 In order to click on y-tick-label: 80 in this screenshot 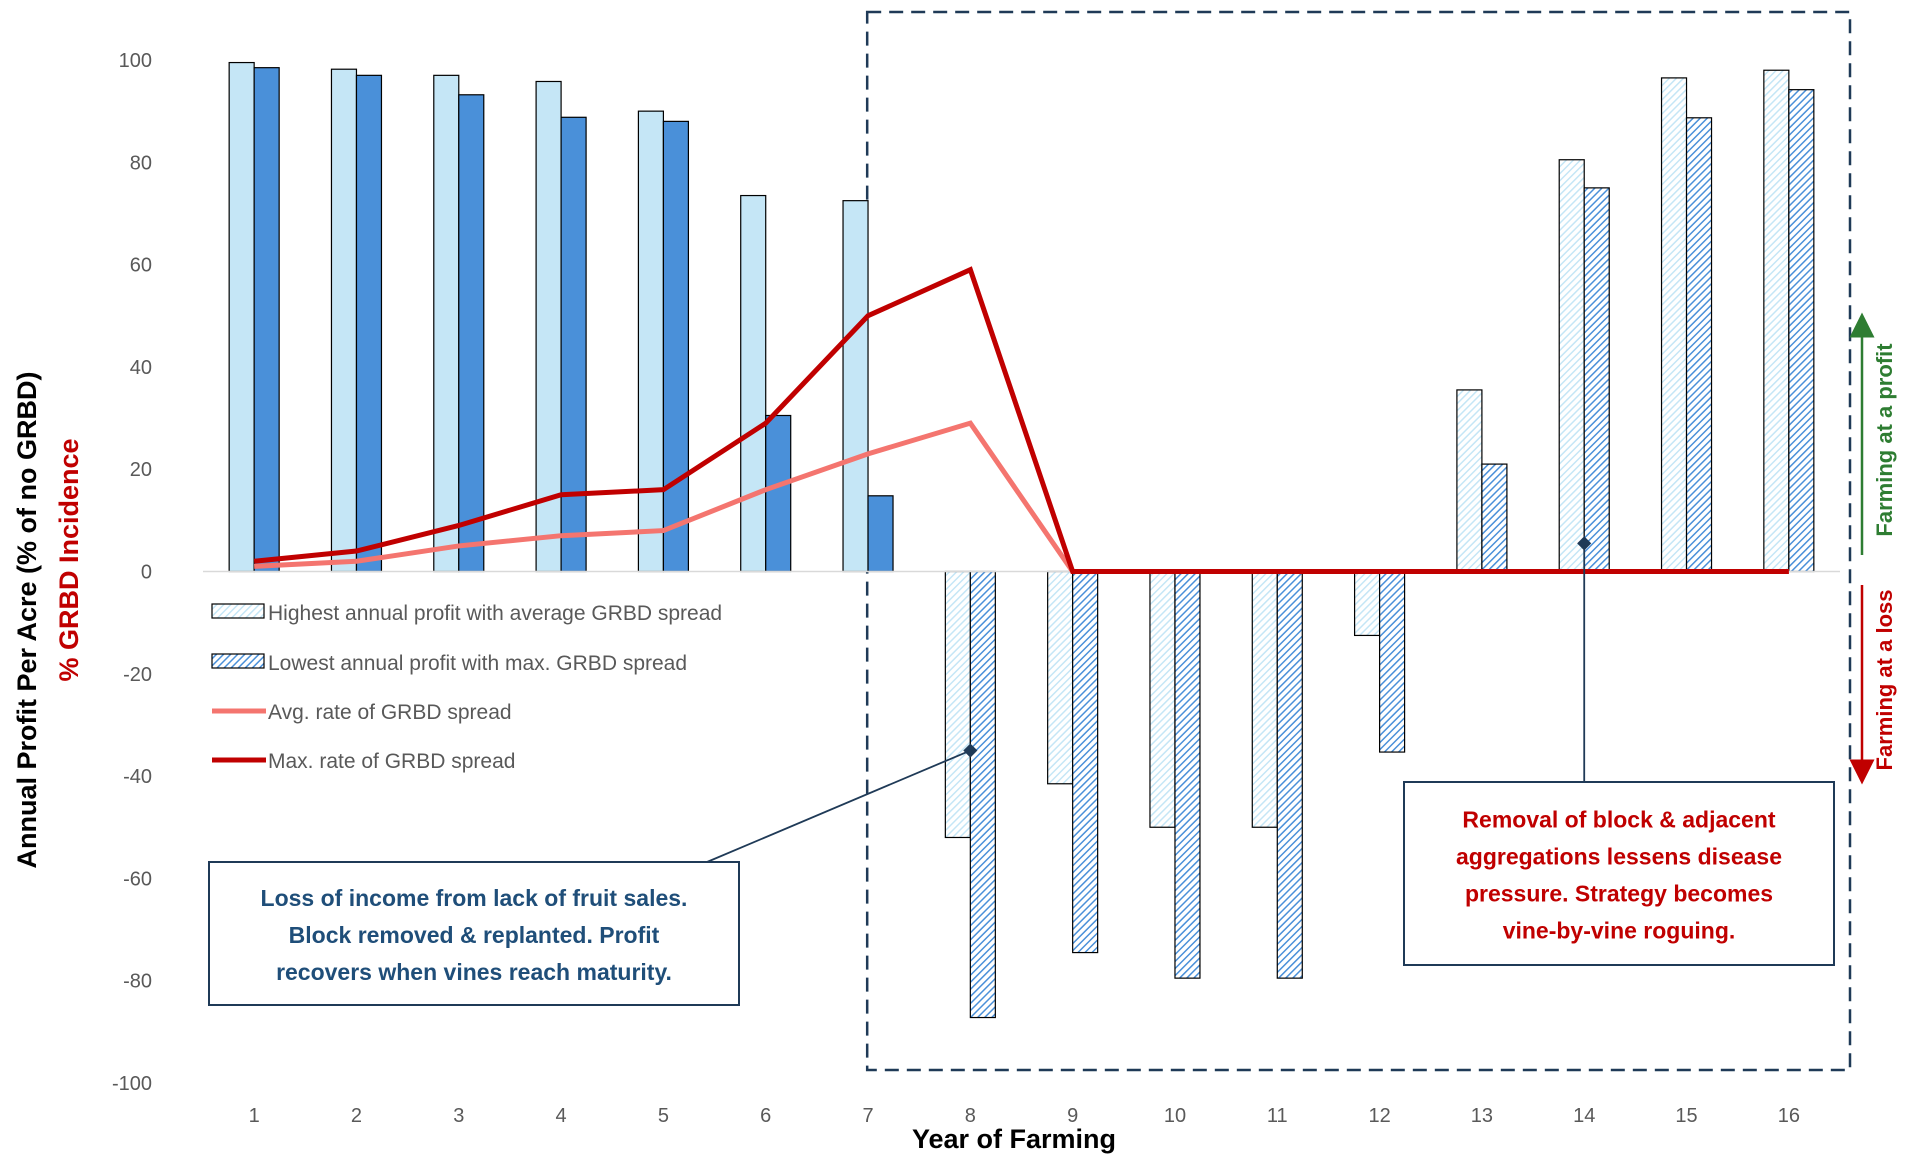, I will do `click(141, 163)`.